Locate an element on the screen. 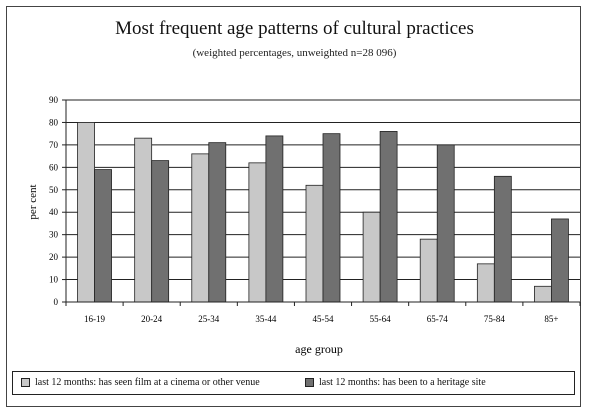 The height and width of the screenshot is (415, 589). x-tick-label: 16-19 is located at coordinates (94, 319).